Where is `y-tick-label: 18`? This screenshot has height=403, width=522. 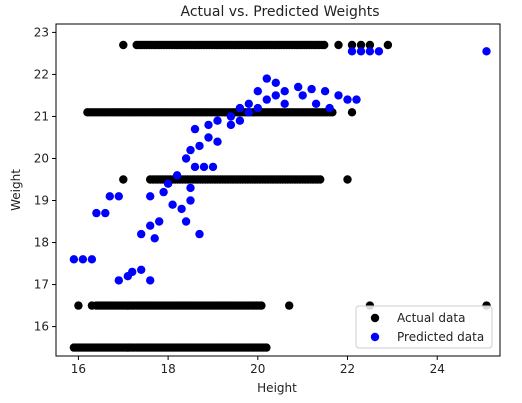 y-tick-label: 18 is located at coordinates (41, 243).